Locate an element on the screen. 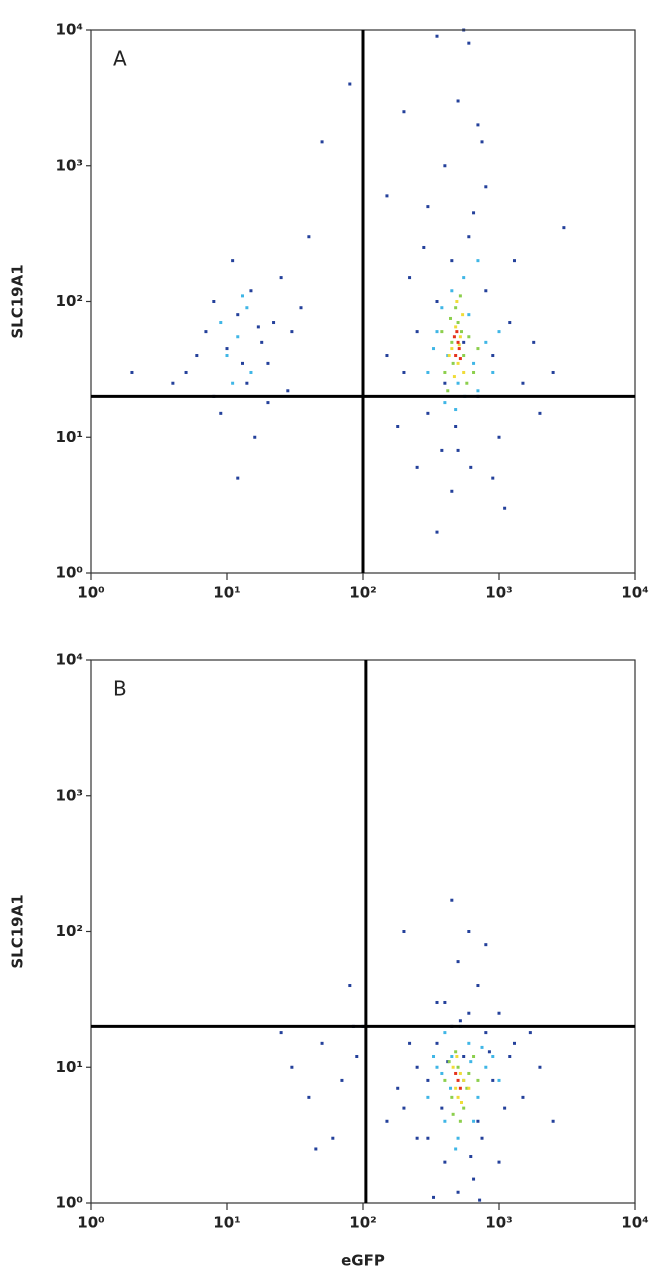 The image size is (650, 1276). panel-label: A is located at coordinates (120, 59).